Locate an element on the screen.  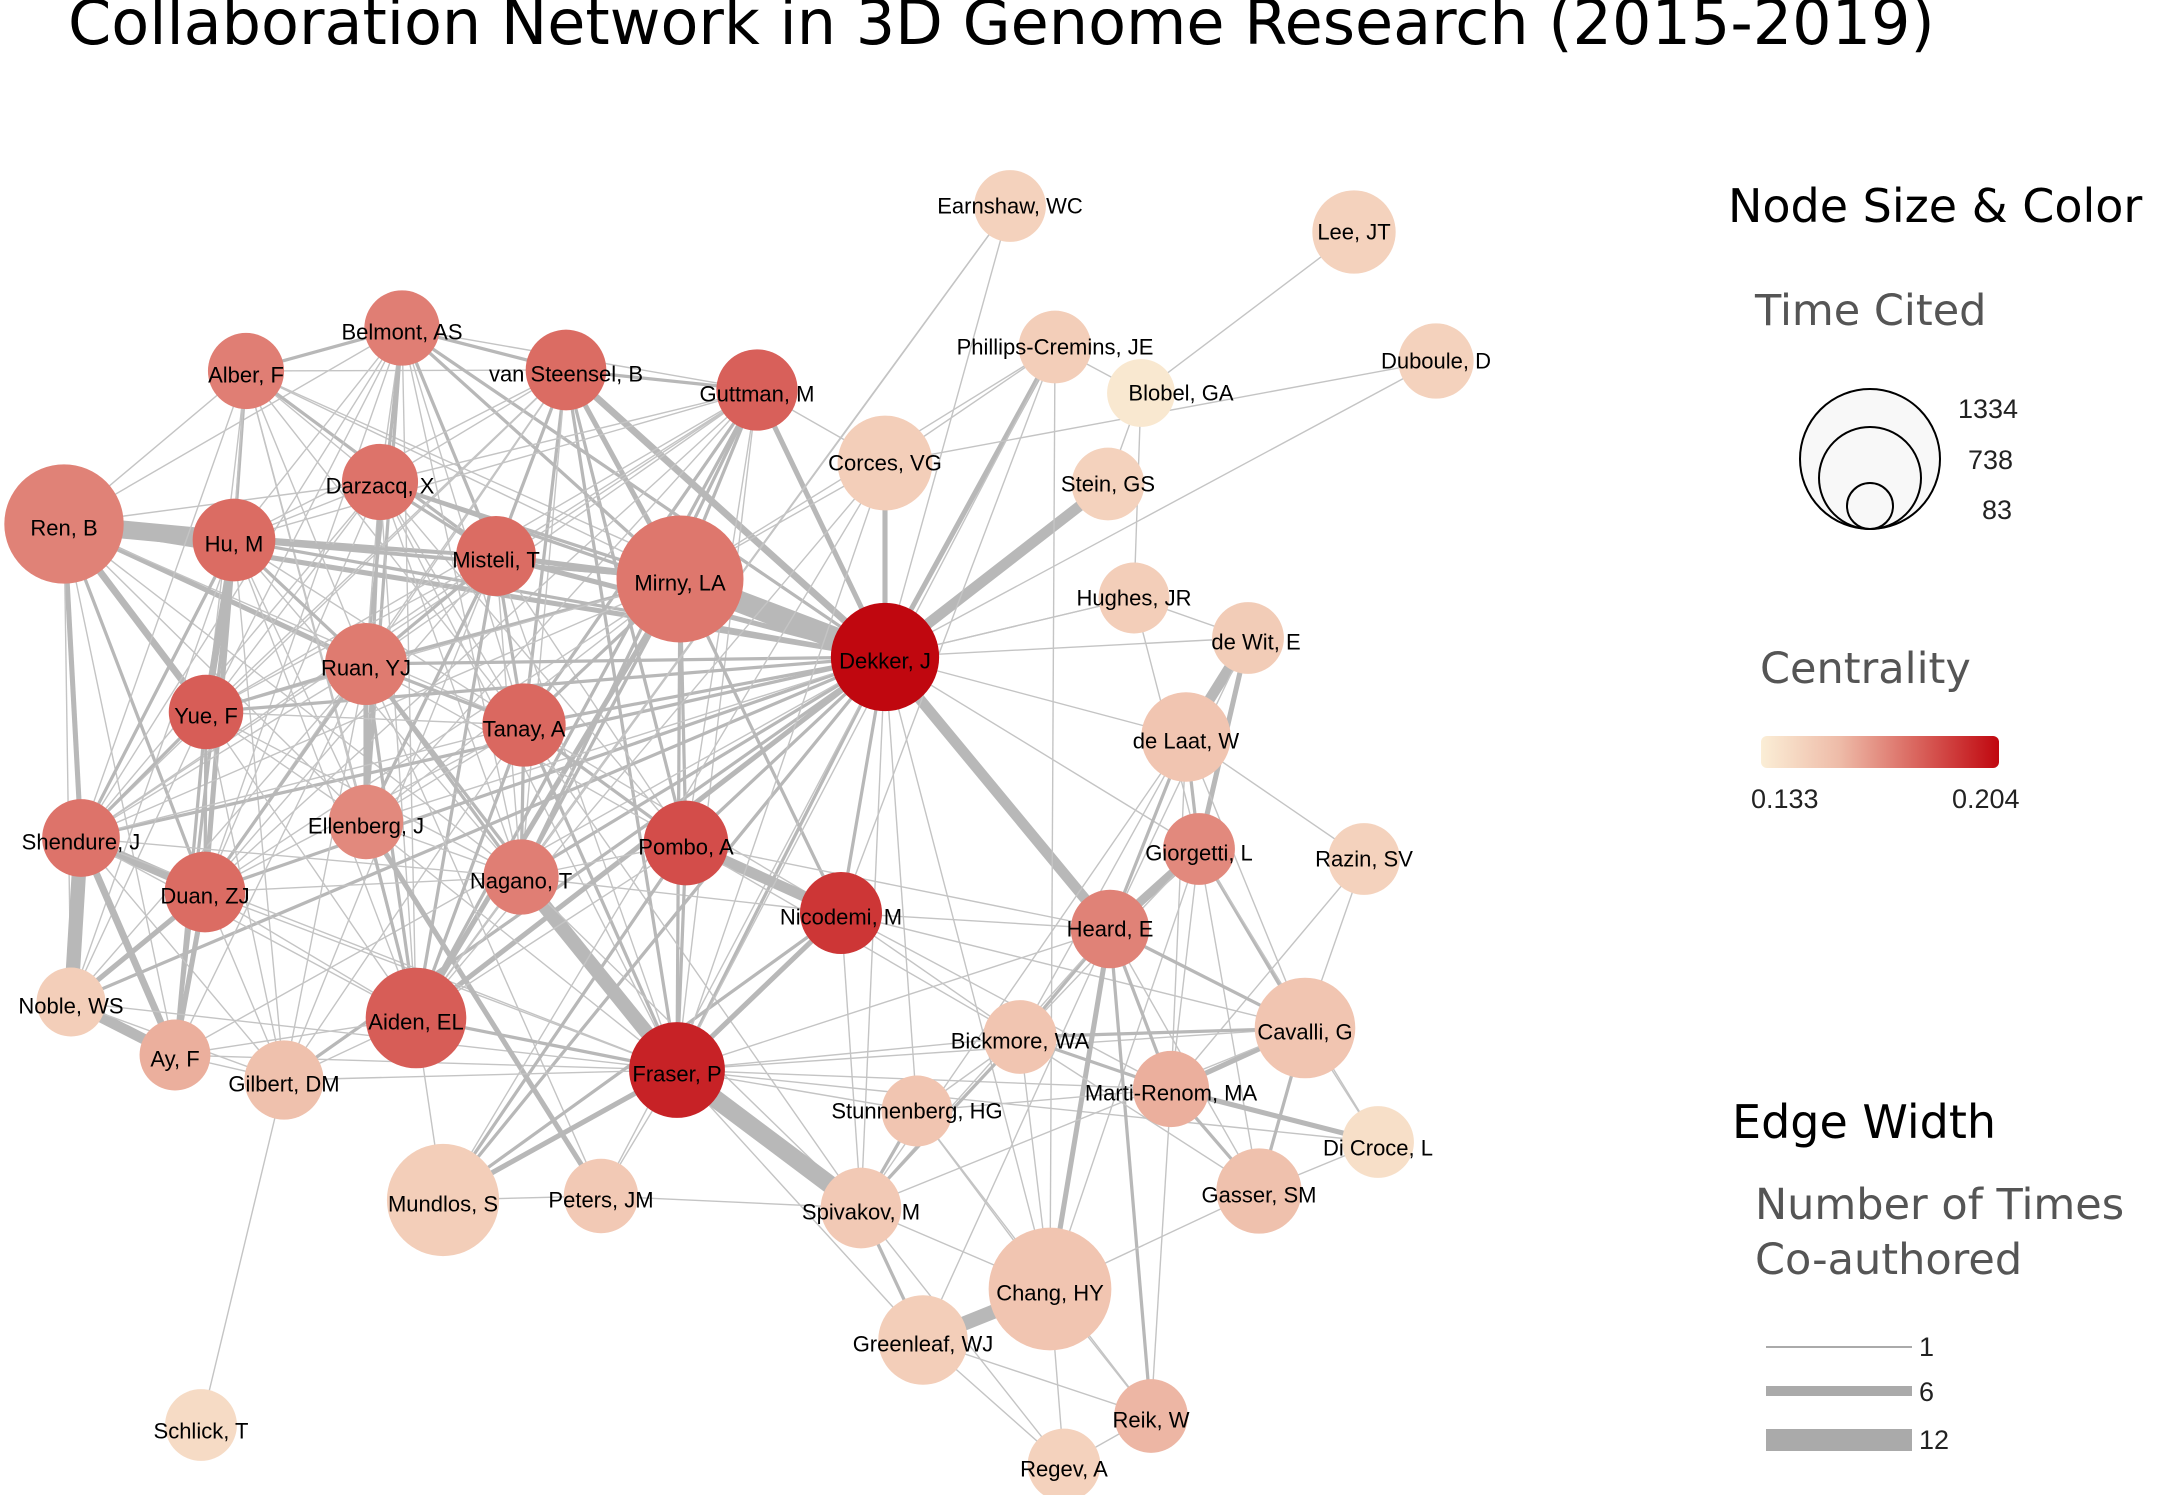
node-razin is located at coordinates (1364, 859).